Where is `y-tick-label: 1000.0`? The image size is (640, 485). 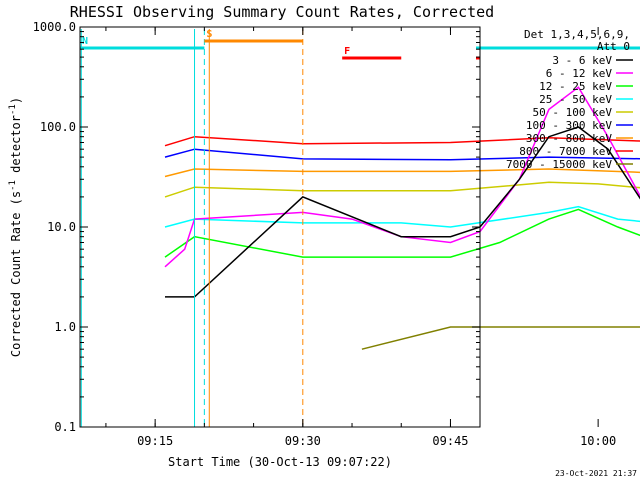
y-tick-label: 1000.0 is located at coordinates (54, 27).